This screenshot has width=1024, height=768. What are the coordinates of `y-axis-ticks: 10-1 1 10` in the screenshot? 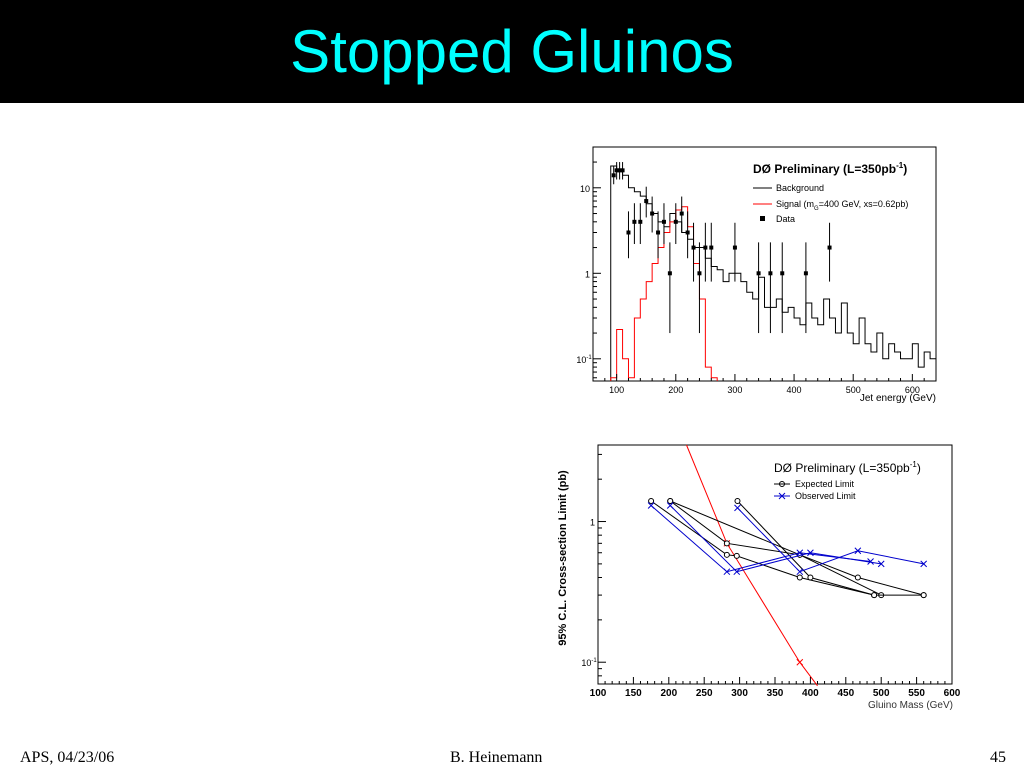 It's located at (588, 270).